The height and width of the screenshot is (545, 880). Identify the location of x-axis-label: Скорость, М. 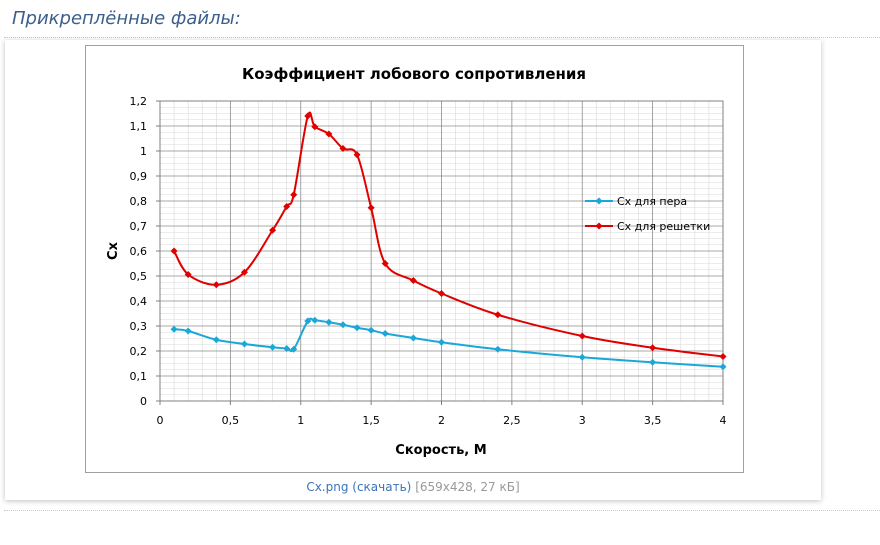
(440, 450).